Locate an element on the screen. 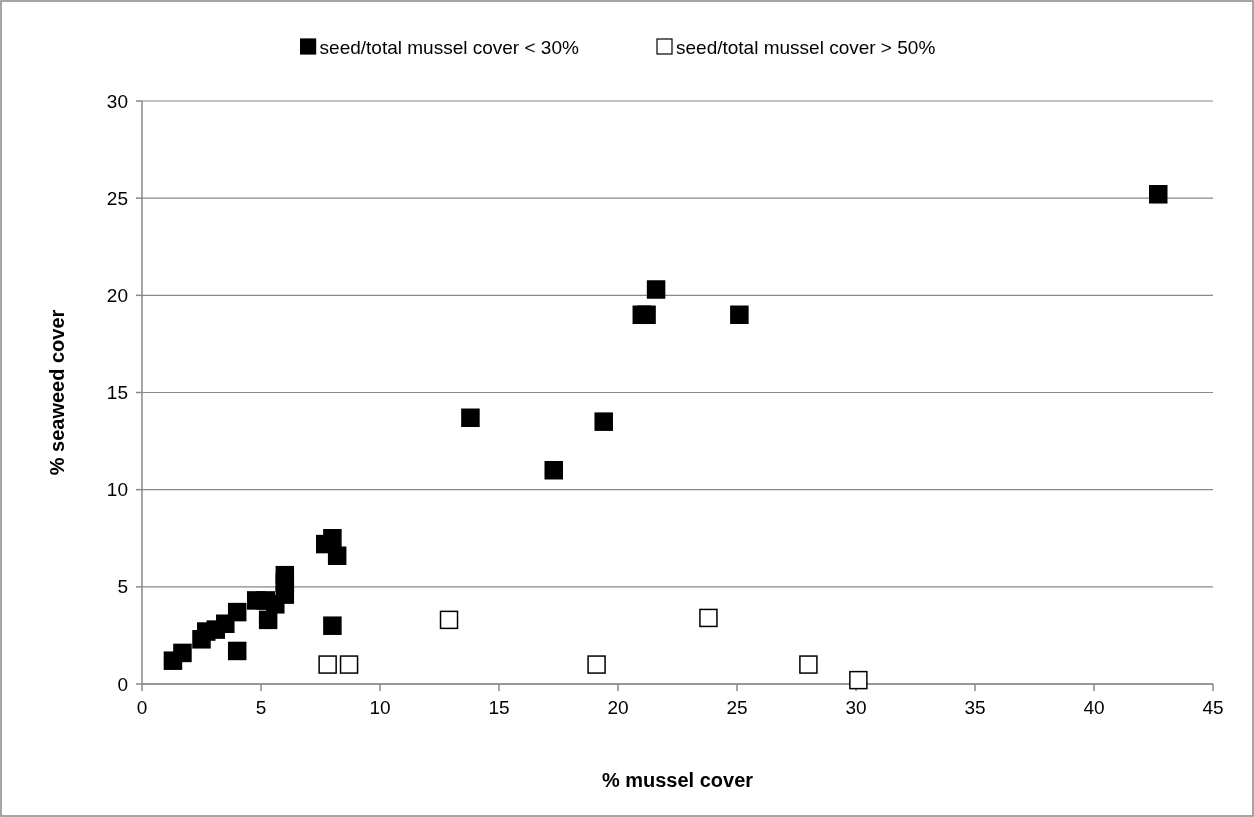  y-tick-label: 0 is located at coordinates (122, 684).